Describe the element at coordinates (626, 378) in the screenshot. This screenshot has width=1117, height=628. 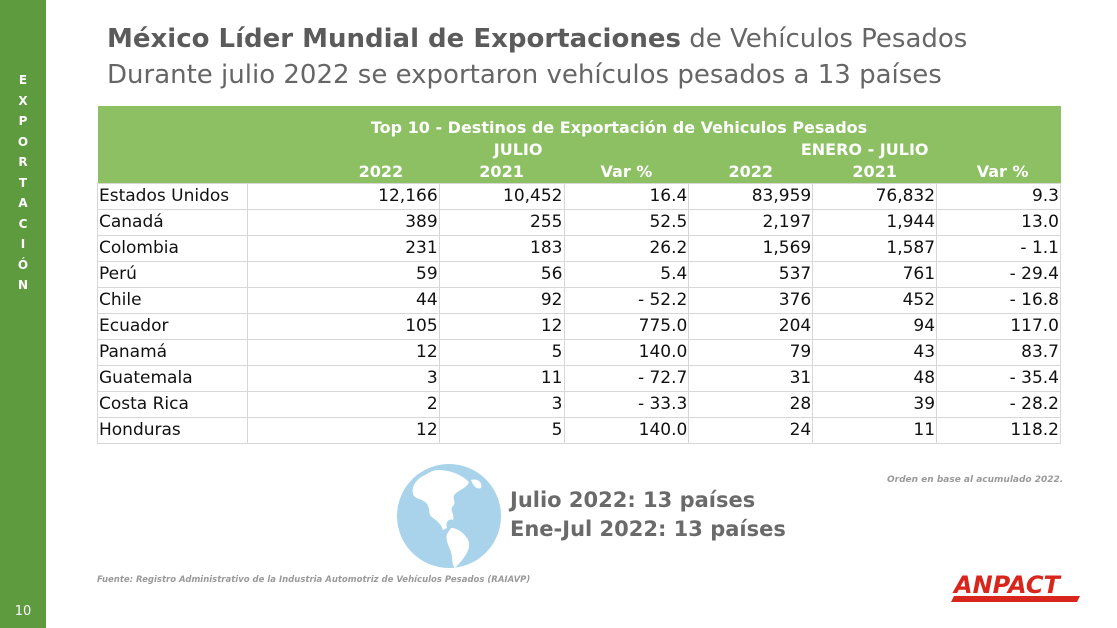
I see `value-cell: - 72.7` at that location.